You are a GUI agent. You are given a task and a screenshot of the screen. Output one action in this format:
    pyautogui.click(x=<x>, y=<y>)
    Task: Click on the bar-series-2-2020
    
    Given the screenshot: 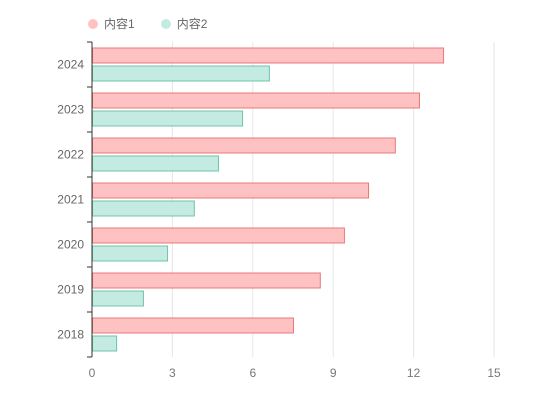 What is the action you would take?
    pyautogui.click(x=130, y=253)
    